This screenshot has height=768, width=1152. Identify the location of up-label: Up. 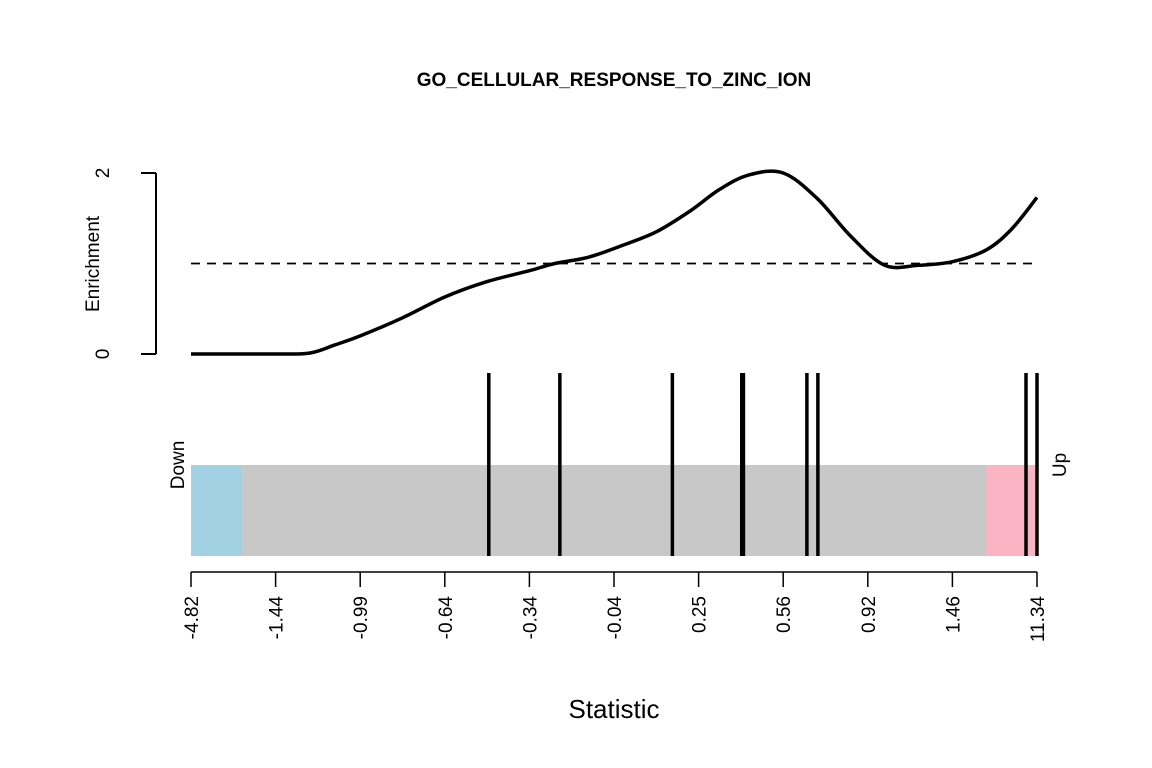
(1060, 465).